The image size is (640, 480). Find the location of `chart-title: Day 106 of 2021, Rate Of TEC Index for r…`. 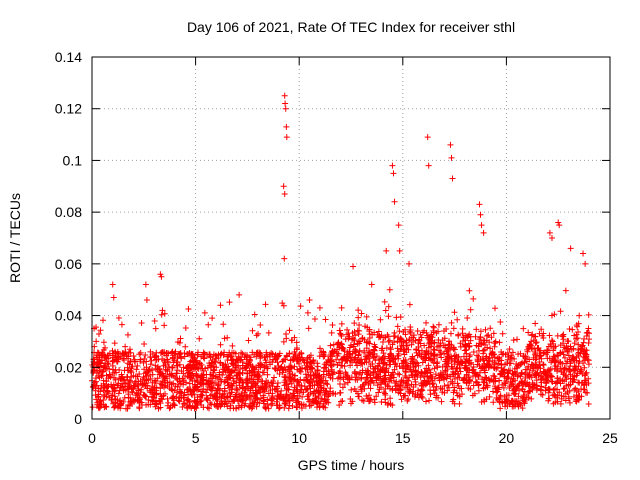

chart-title: Day 106 of 2021, Rate Of TEC Index for r… is located at coordinates (351, 27).